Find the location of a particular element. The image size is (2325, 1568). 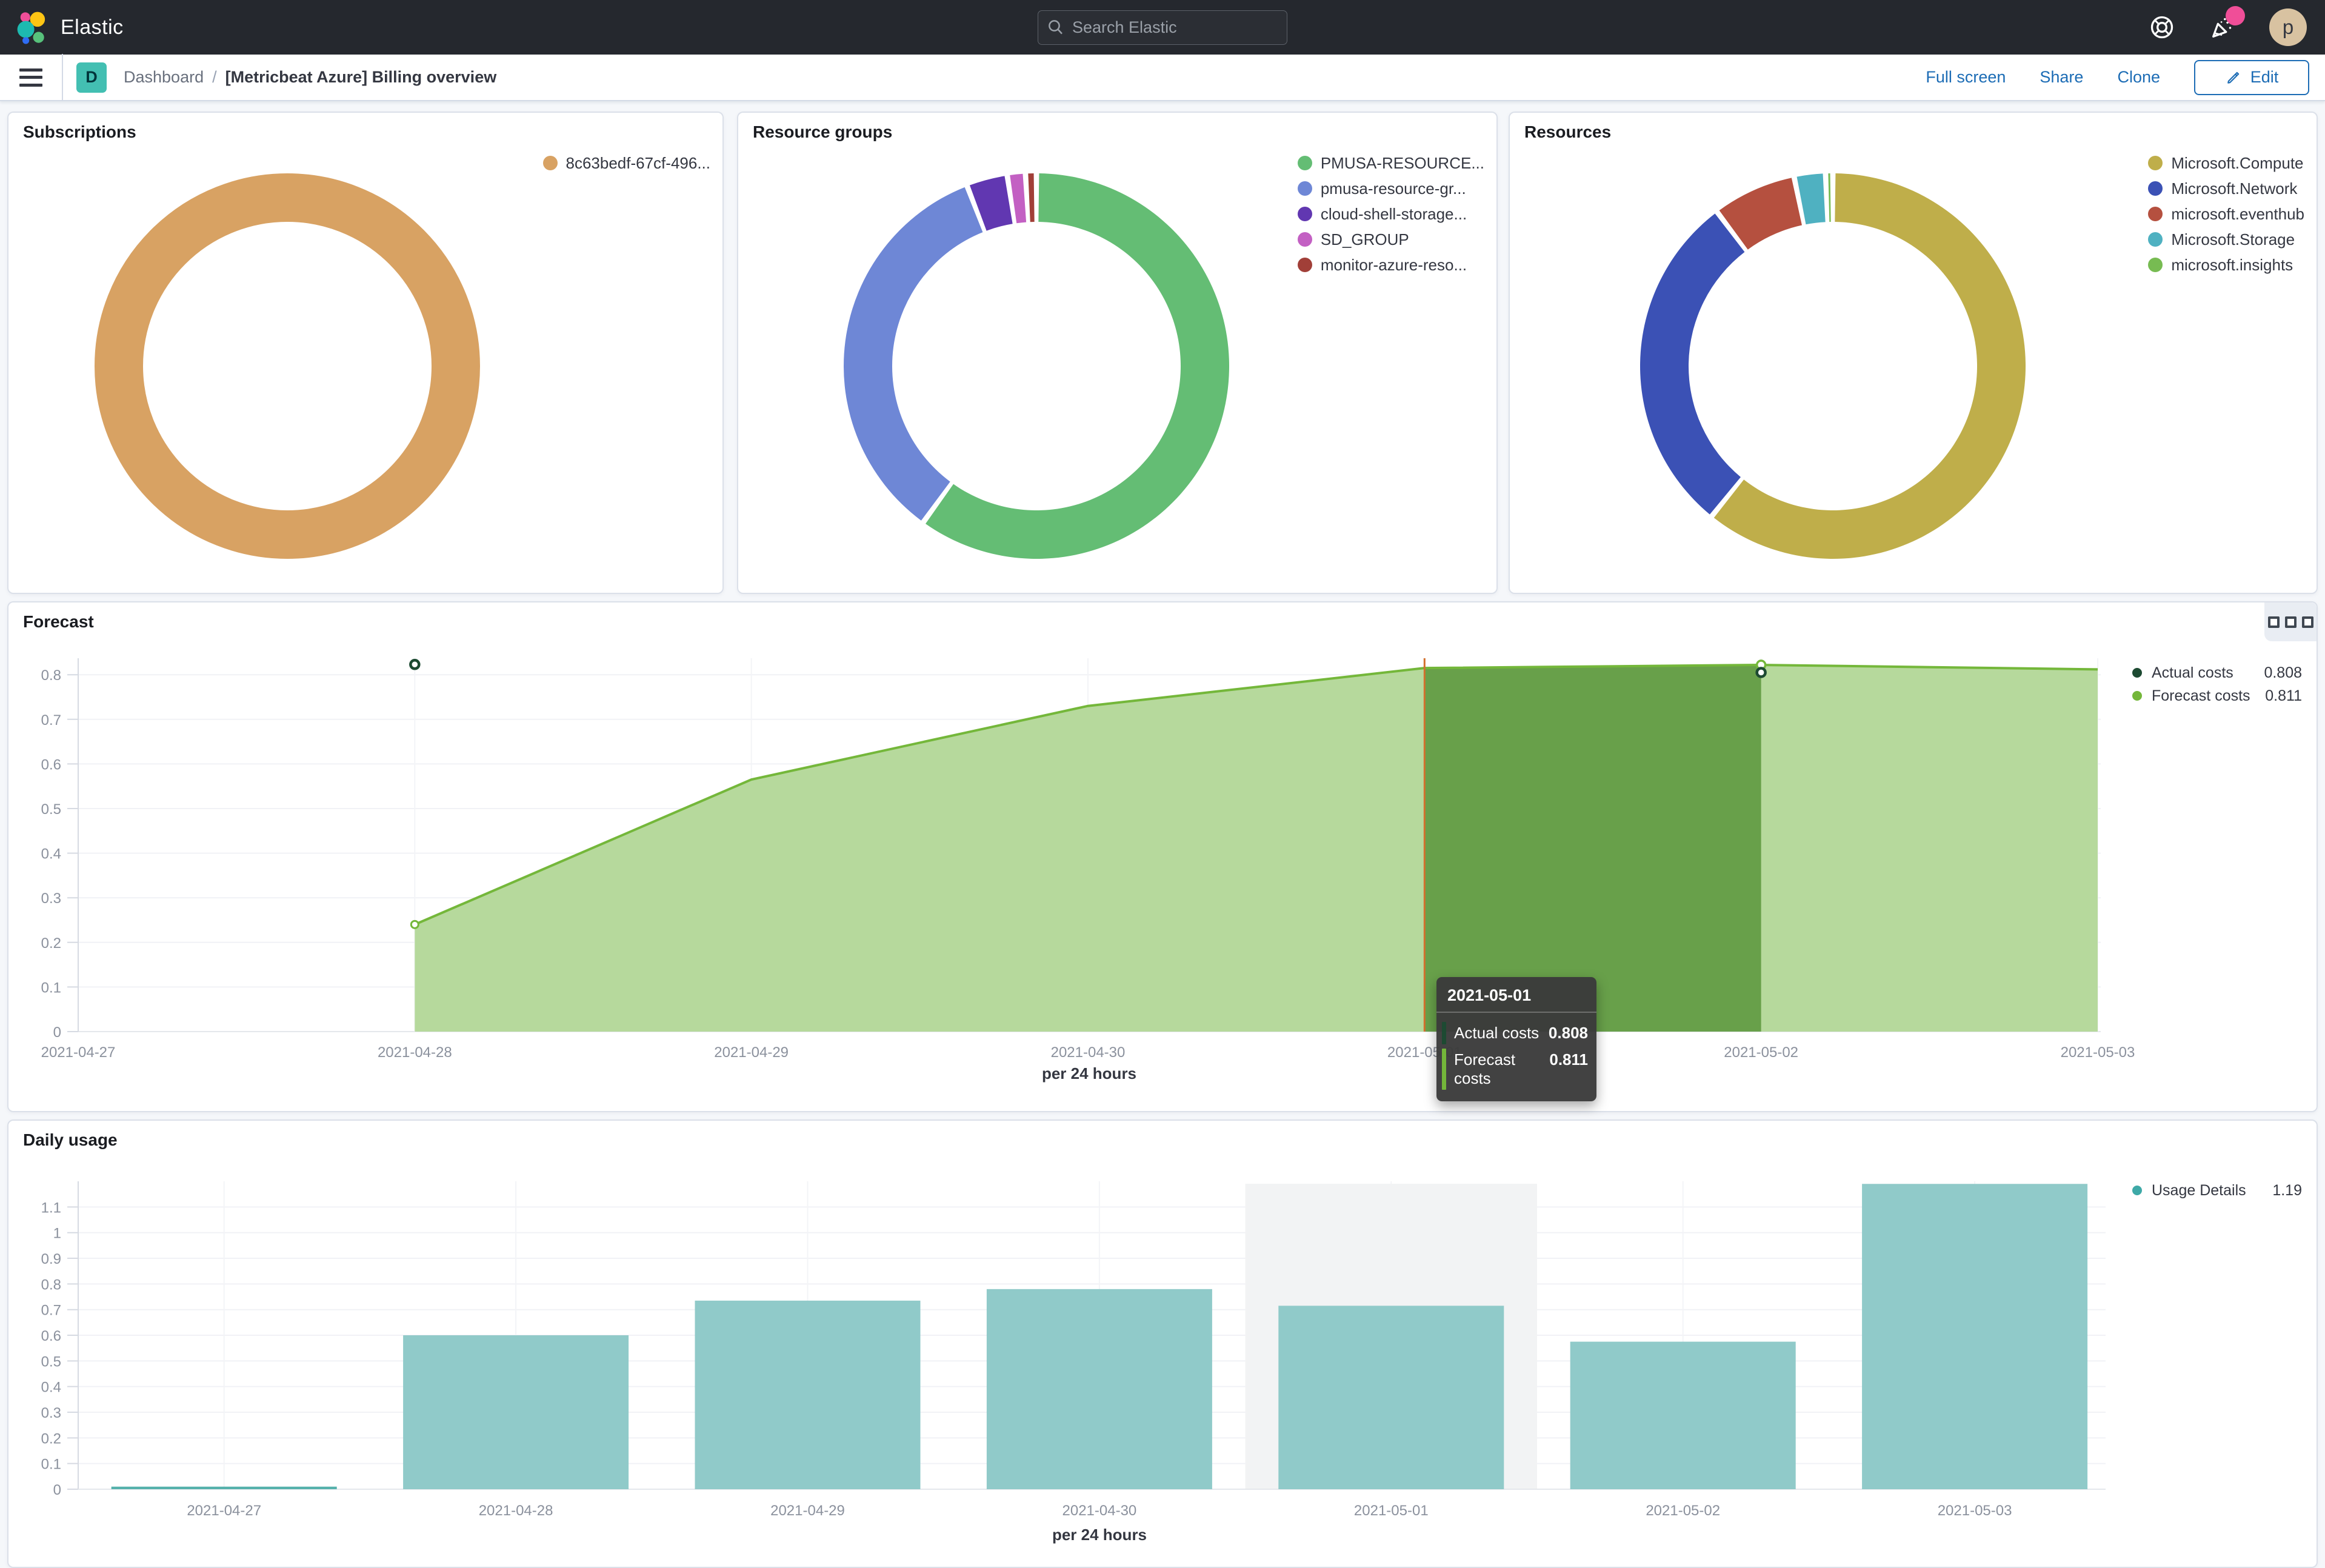

global-search-input: Search Elastic is located at coordinates (1162, 27).